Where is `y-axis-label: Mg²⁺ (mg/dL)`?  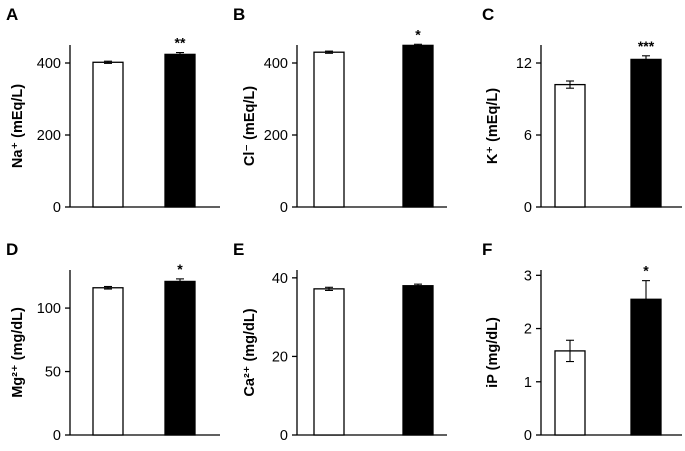 y-axis-label: Mg²⁺ (mg/dL) is located at coordinates (18, 352).